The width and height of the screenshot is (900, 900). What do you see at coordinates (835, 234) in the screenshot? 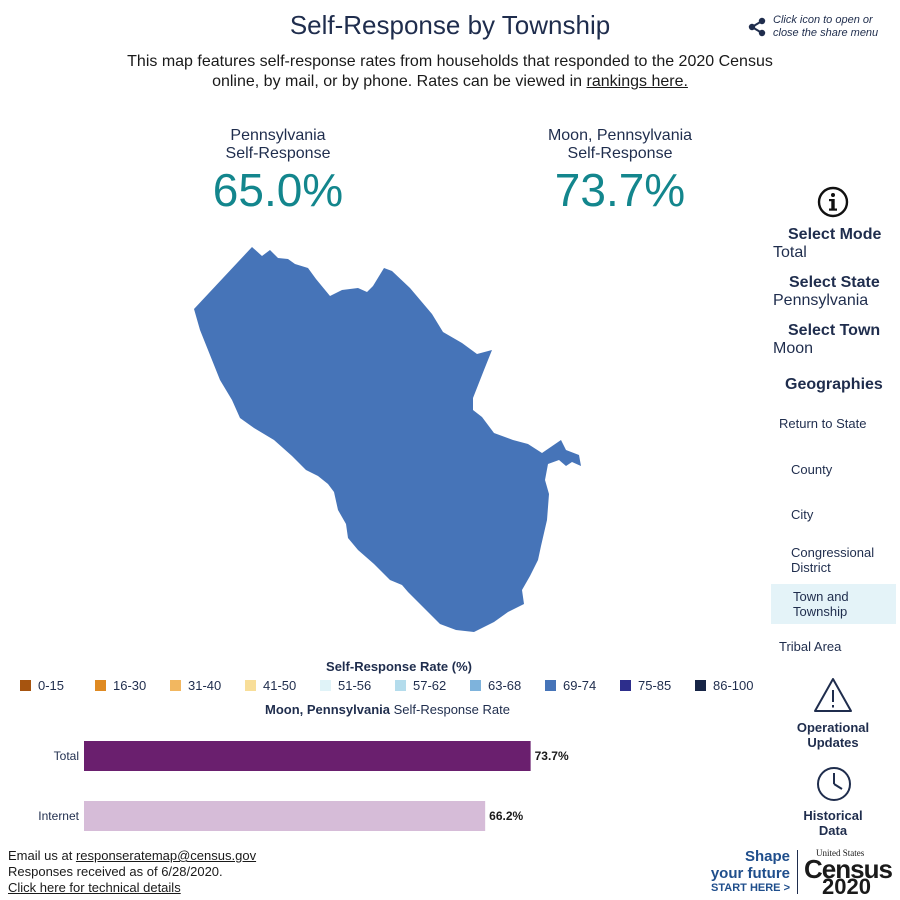
I see `select-mode-label: Select Mode` at bounding box center [835, 234].